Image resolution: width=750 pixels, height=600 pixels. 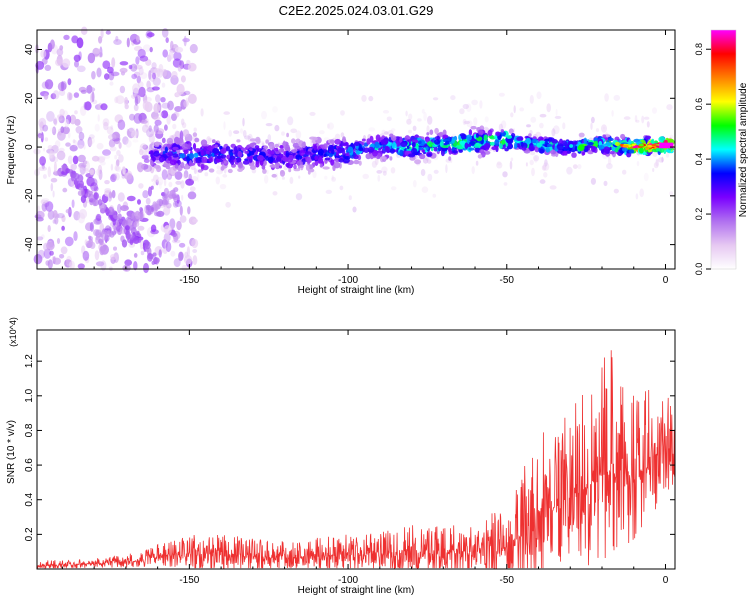 I want to click on colorbar-label: Normalized spectral amplitude, so click(x=743, y=149).